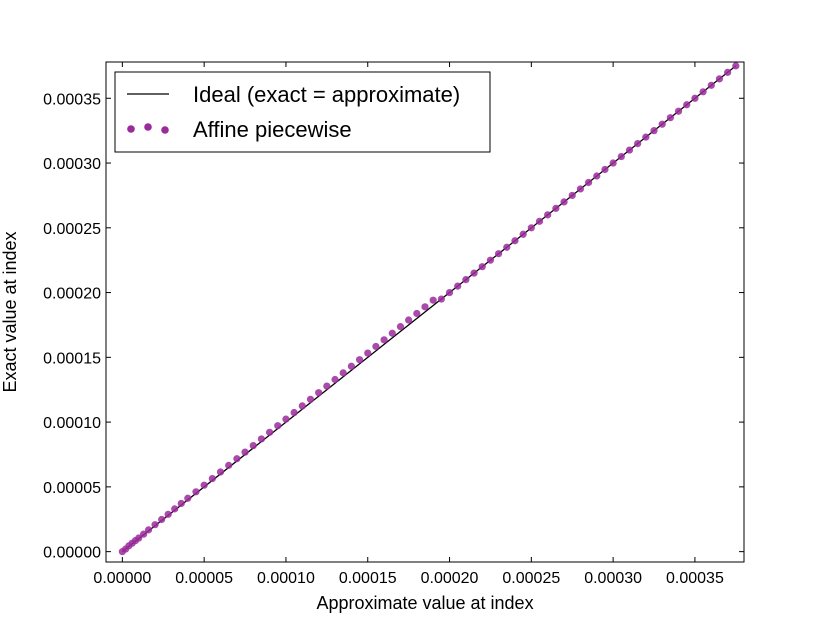 This screenshot has height=626, width=830. What do you see at coordinates (302, 112) in the screenshot?
I see `legend-box` at bounding box center [302, 112].